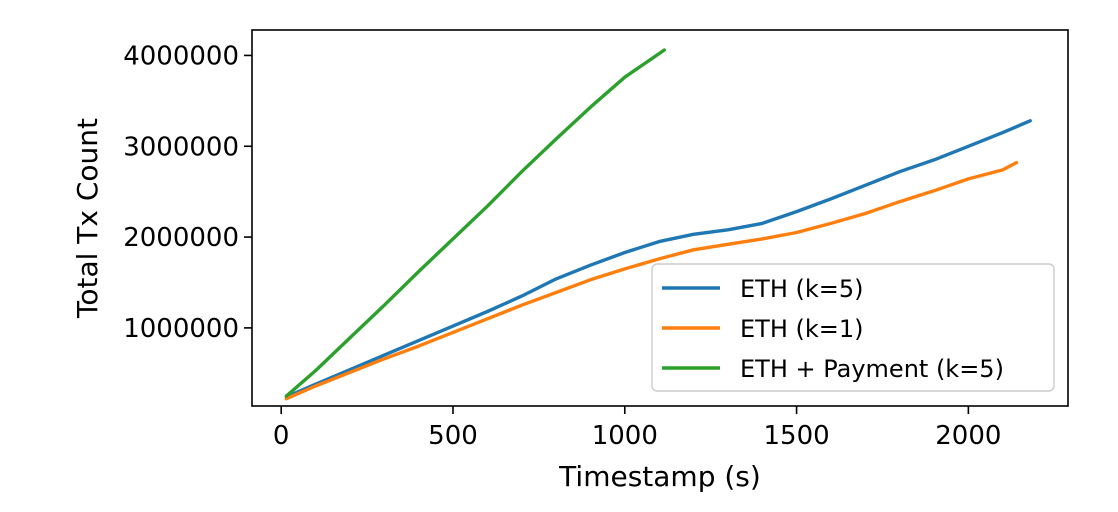  I want to click on x-tick-label: 2000, so click(968, 436).